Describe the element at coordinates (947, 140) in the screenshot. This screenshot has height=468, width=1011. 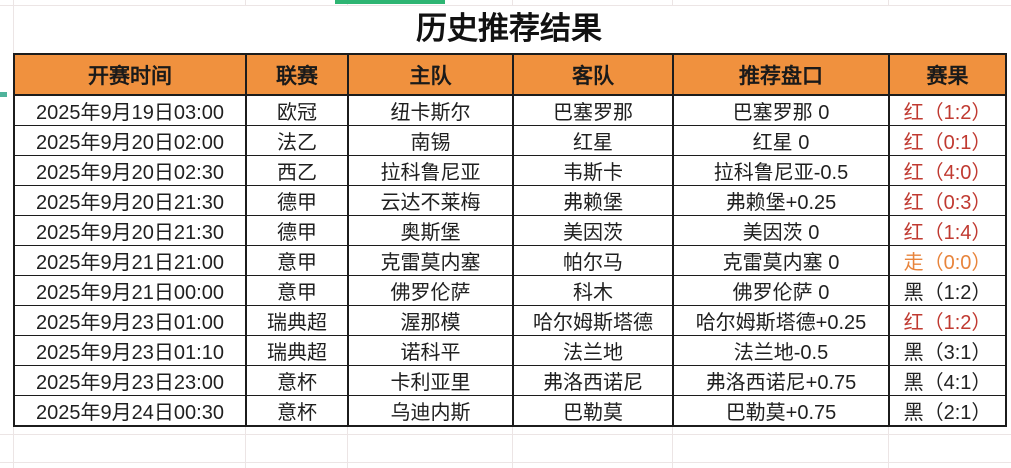
I see `cell-result: 红（0:1）` at that location.